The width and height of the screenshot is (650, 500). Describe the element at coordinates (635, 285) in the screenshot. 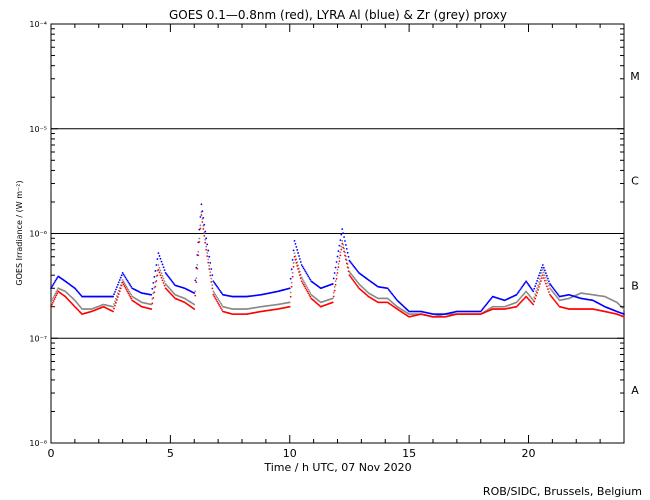

I see `flare-class-label: B` at that location.